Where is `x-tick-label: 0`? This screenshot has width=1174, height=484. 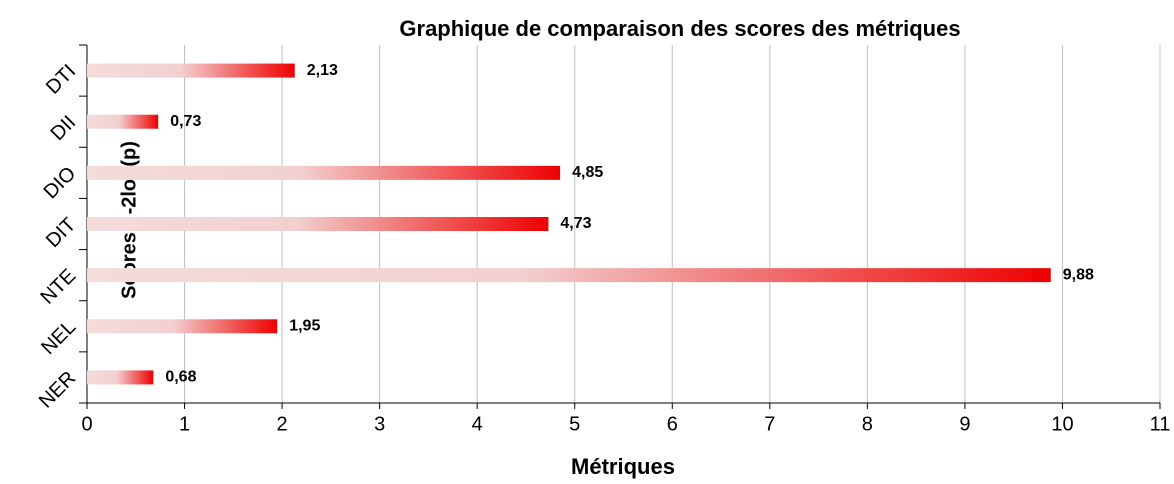
x-tick-label: 0 is located at coordinates (86, 424).